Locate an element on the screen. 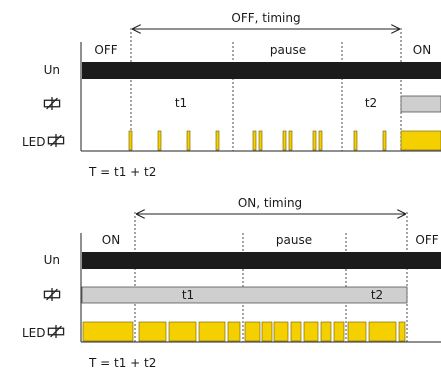  span-label: OFF, timing is located at coordinates (265, 18).